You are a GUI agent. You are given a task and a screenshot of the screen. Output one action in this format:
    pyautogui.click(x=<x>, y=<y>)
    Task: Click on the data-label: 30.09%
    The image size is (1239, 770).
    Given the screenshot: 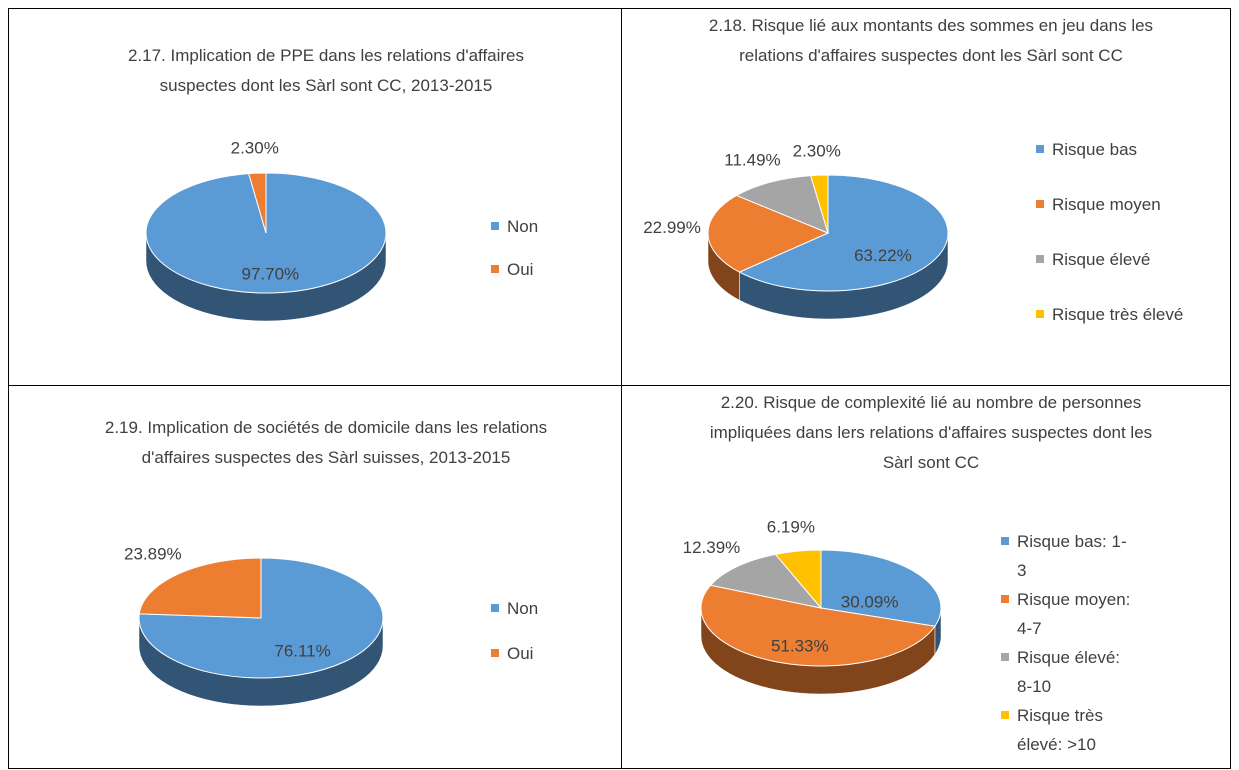 What is the action you would take?
    pyautogui.click(x=870, y=602)
    